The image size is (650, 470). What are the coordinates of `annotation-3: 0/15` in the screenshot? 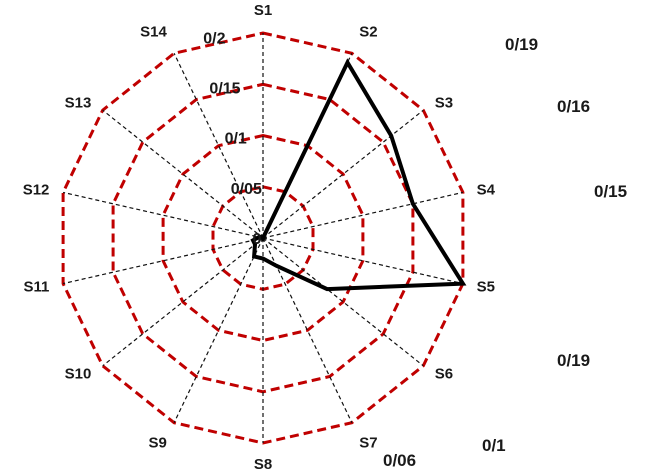 It's located at (610, 191).